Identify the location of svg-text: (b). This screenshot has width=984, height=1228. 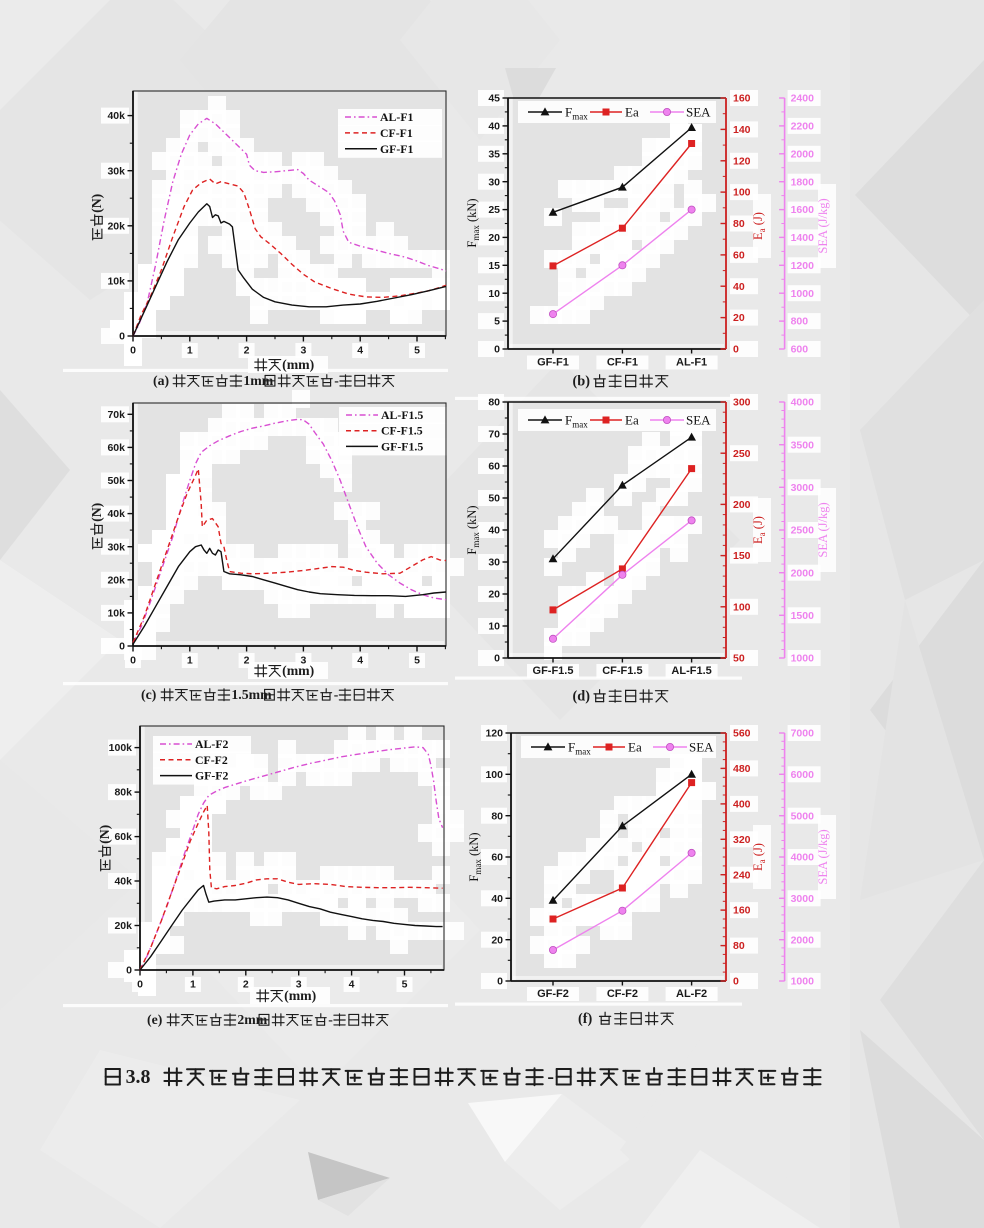
(582, 382).